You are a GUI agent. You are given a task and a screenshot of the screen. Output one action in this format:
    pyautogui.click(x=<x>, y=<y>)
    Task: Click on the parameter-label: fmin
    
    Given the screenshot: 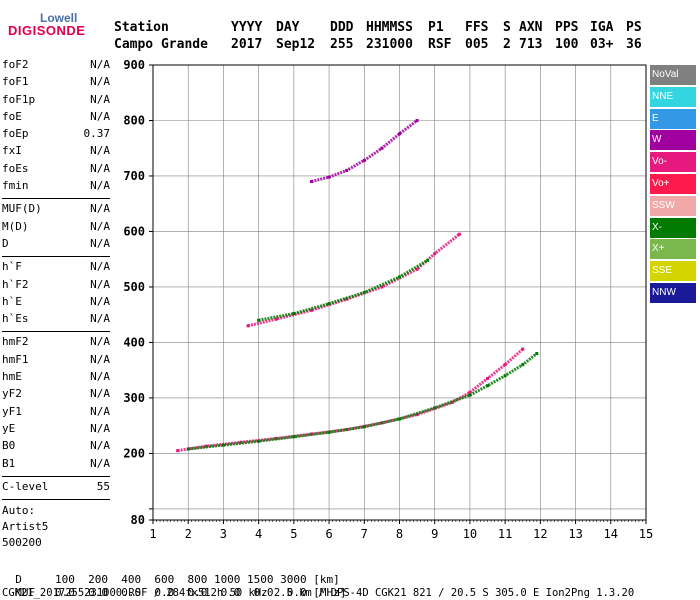 What is the action you would take?
    pyautogui.click(x=15, y=186)
    